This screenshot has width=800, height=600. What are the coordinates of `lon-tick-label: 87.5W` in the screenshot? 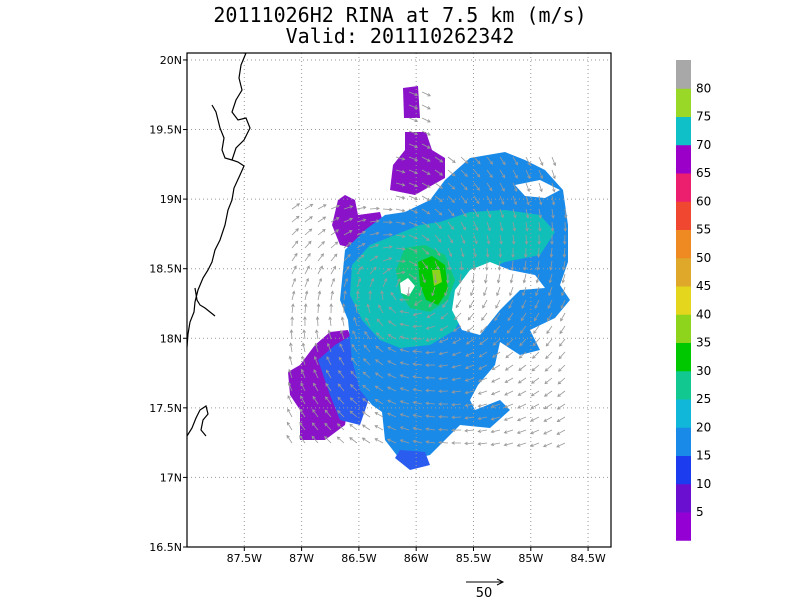 It's located at (244, 558).